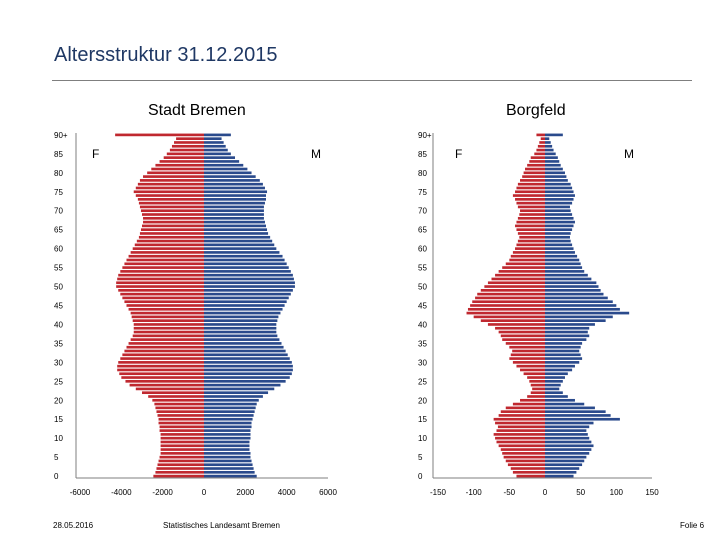  I want to click on male-label: M, so click(316, 154).